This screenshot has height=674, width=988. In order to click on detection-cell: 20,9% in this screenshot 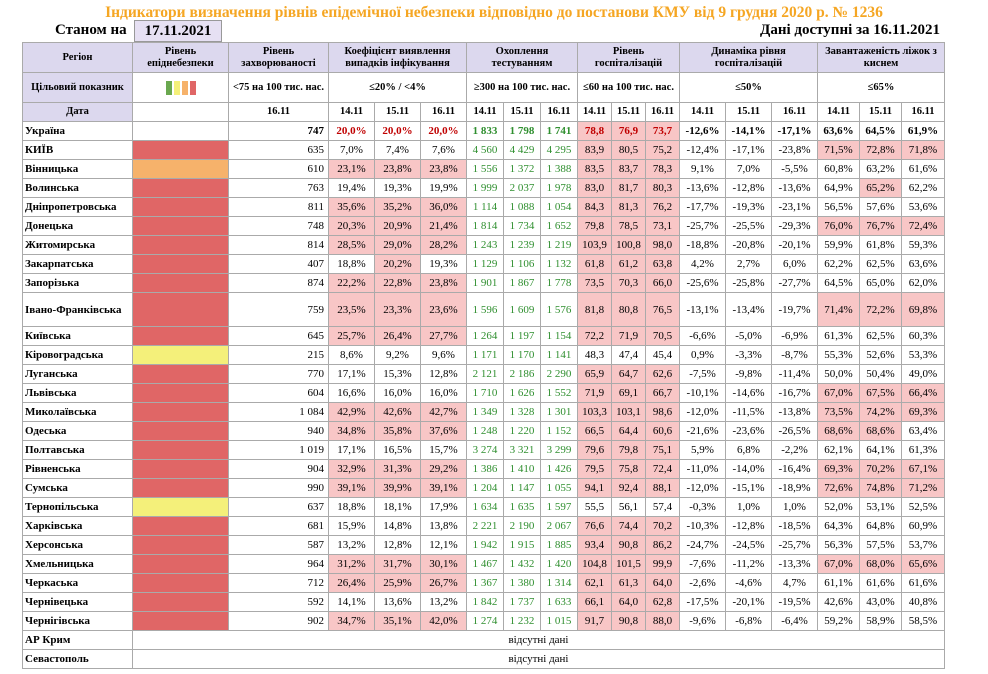, I will do `click(397, 226)`.